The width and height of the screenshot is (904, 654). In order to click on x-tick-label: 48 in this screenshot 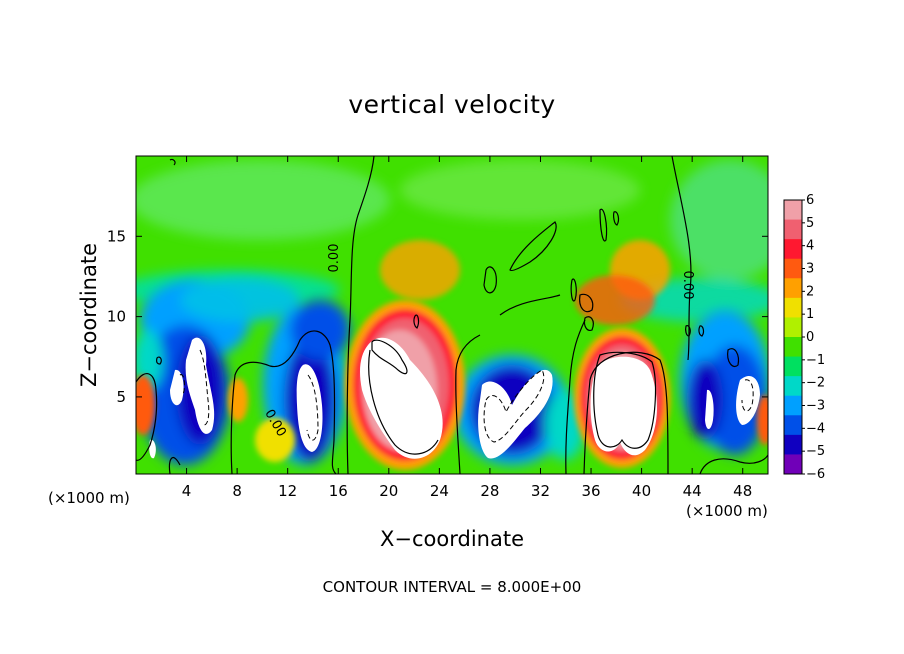, I will do `click(742, 491)`.